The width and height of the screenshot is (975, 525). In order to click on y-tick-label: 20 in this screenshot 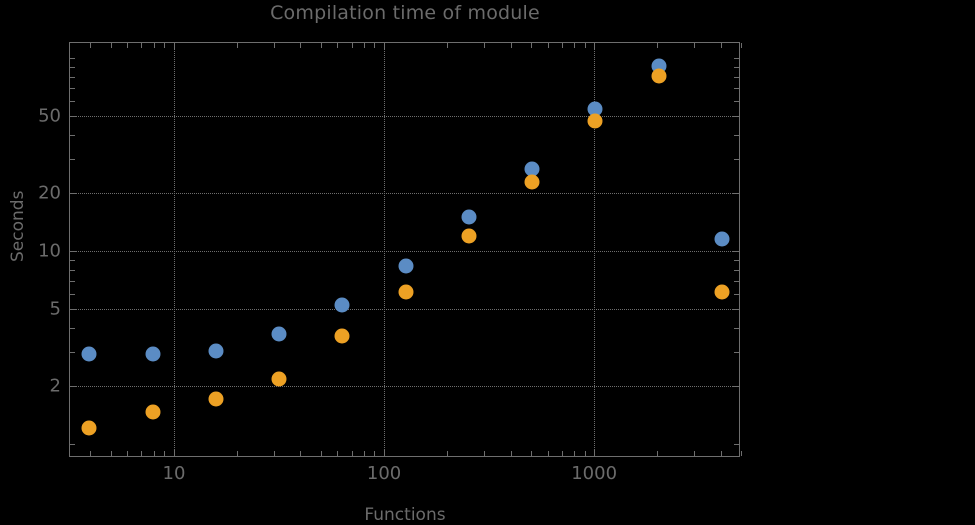, I will do `click(49, 193)`.